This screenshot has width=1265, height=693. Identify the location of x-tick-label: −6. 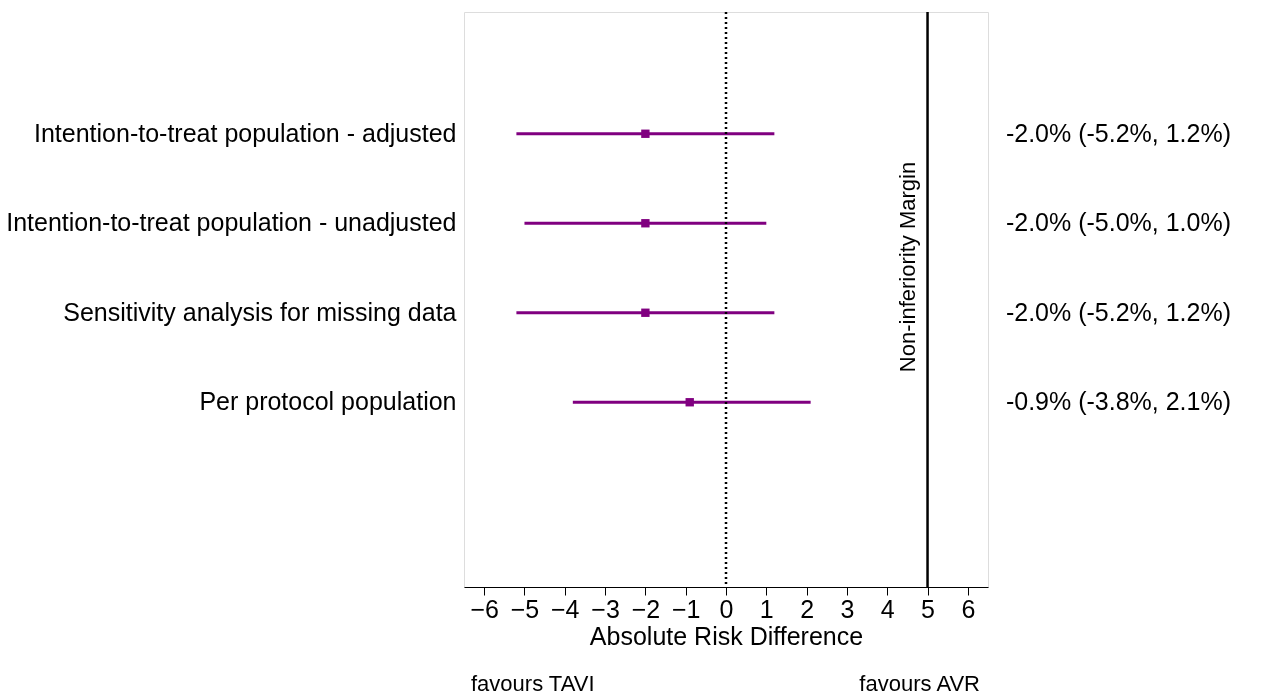
(484, 608).